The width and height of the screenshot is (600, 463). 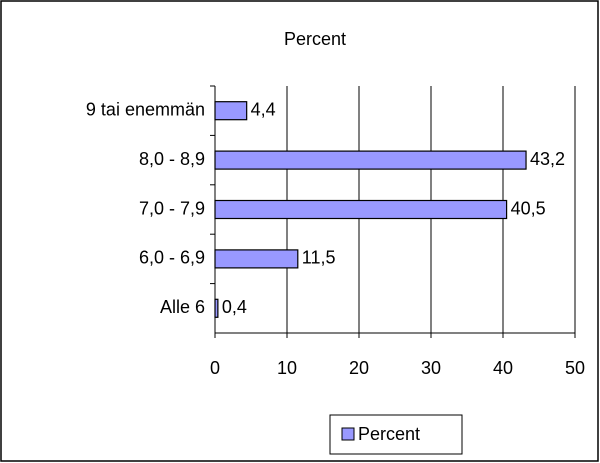 What do you see at coordinates (575, 368) in the screenshot?
I see `x-tick-label: 50` at bounding box center [575, 368].